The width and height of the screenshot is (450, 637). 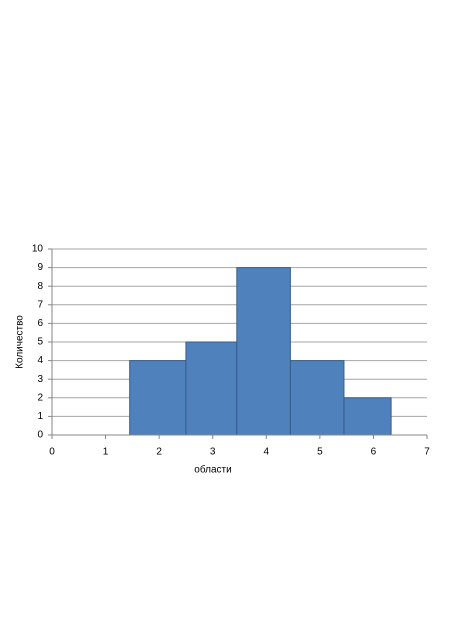 I want to click on y-tick-label: 8, so click(x=40, y=286).